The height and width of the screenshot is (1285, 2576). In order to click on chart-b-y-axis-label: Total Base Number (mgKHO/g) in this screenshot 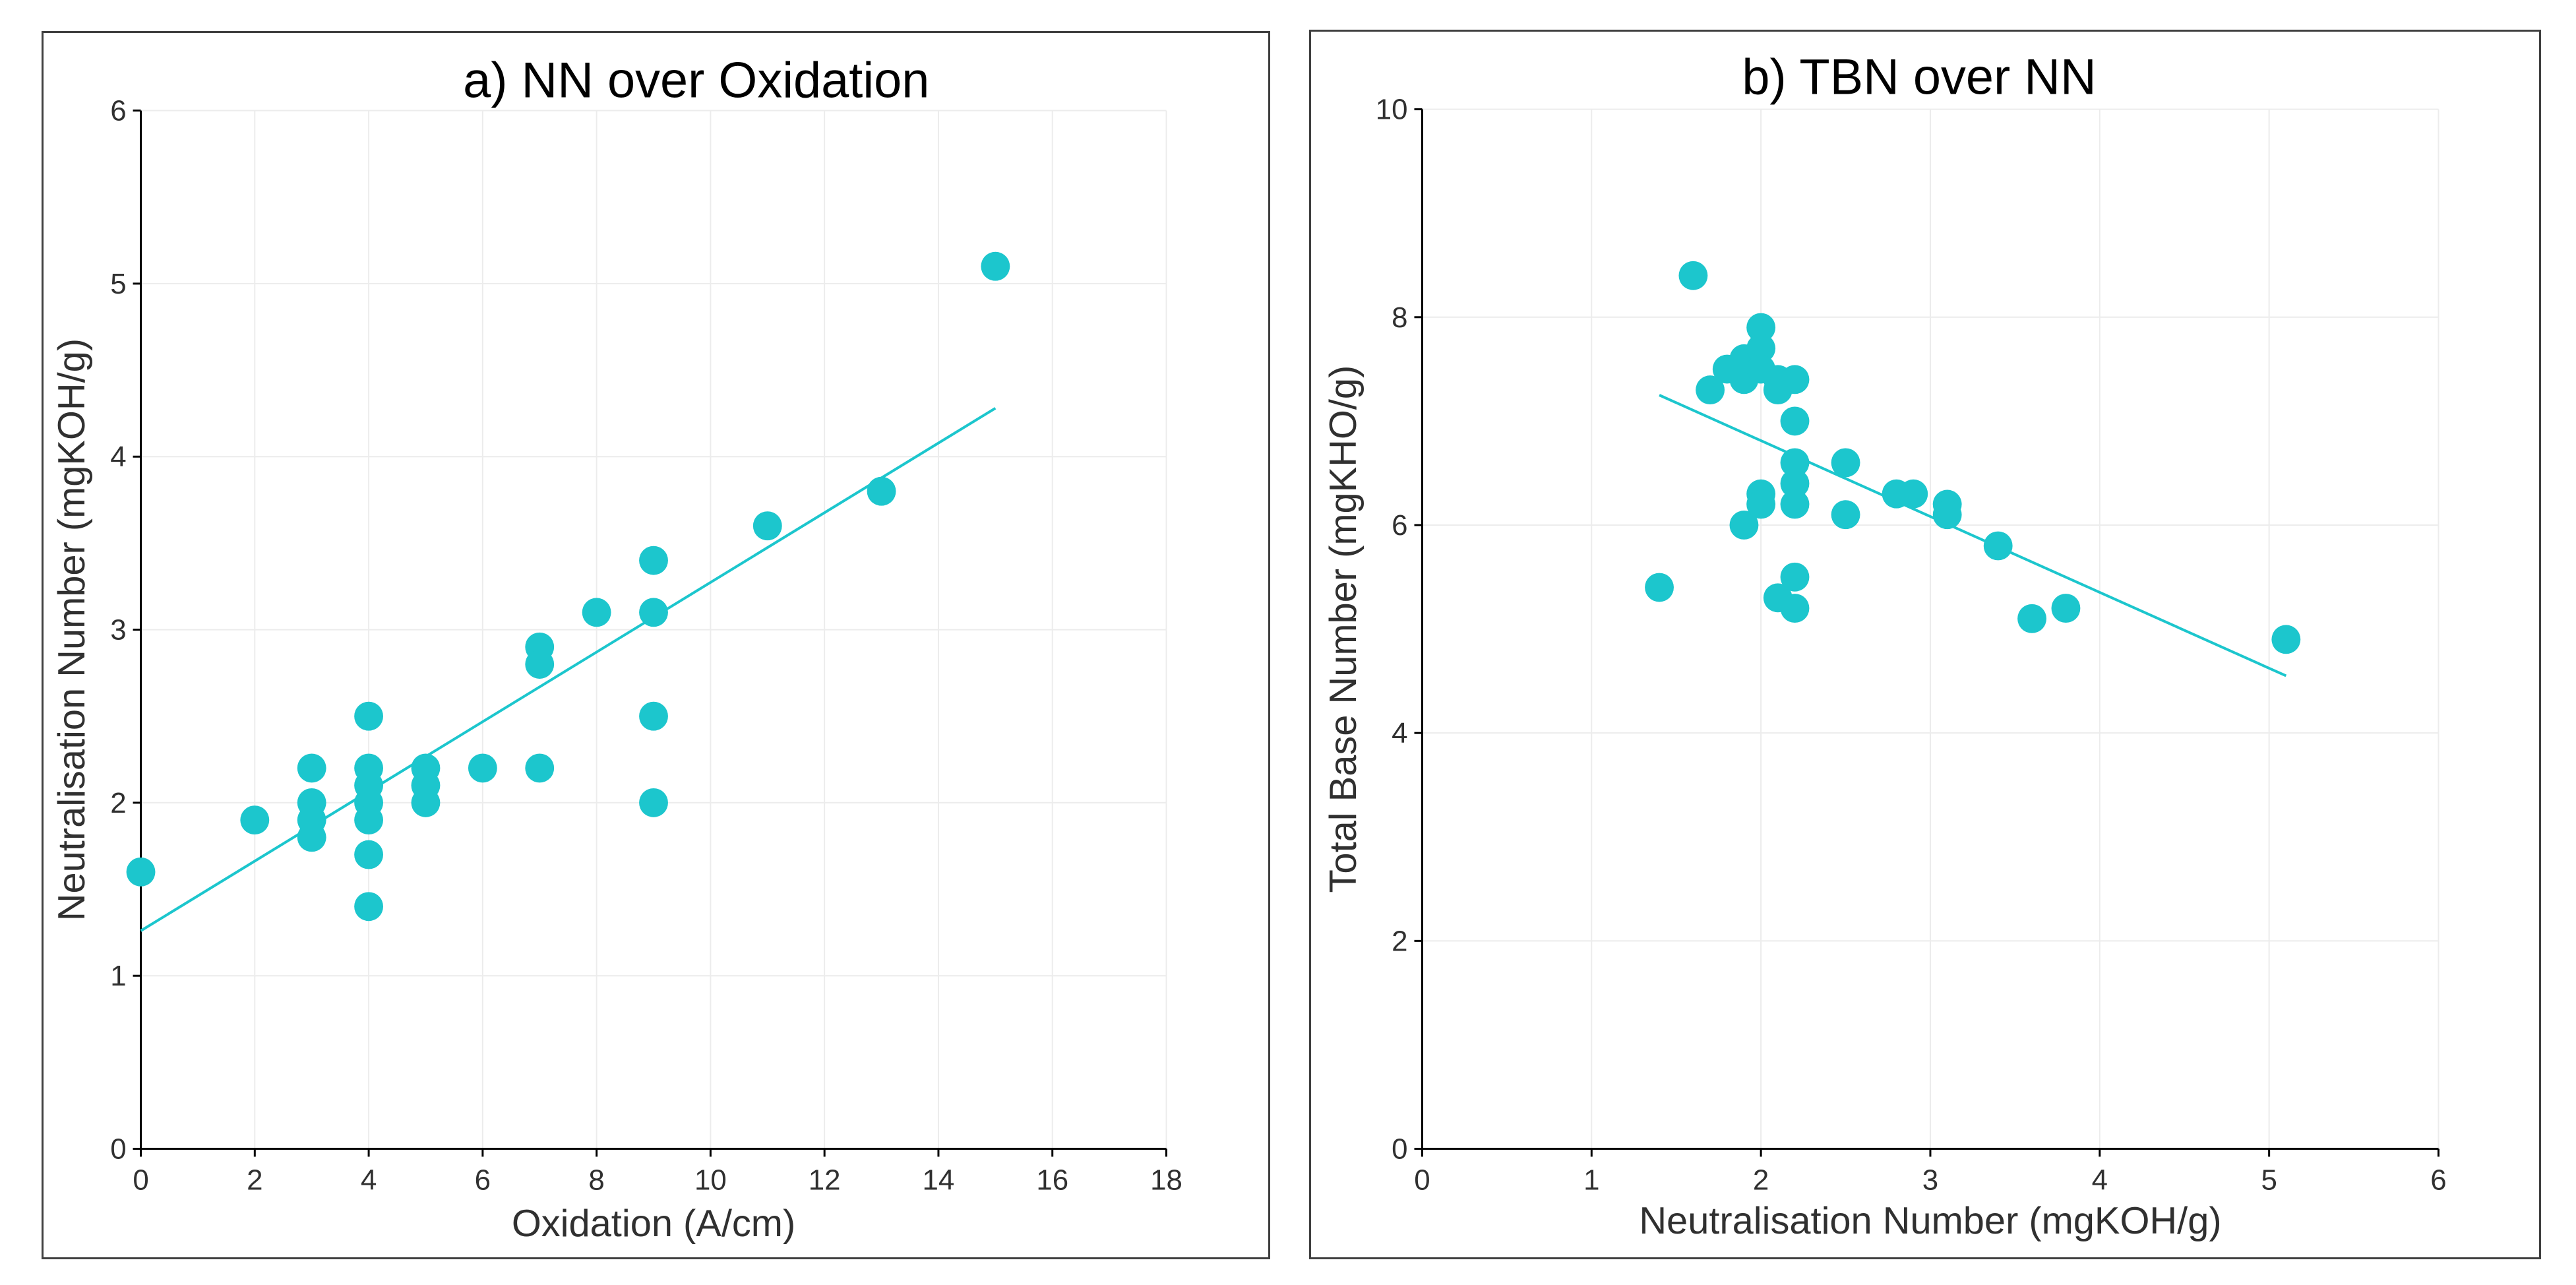, I will do `click(1343, 629)`.